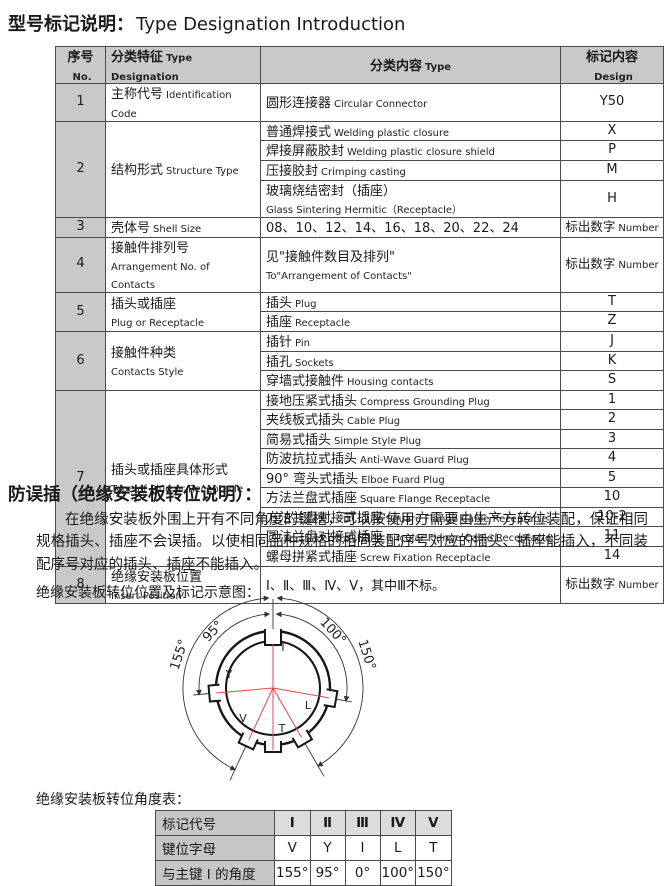  I want to click on key-letter-top: I, so click(282, 647).